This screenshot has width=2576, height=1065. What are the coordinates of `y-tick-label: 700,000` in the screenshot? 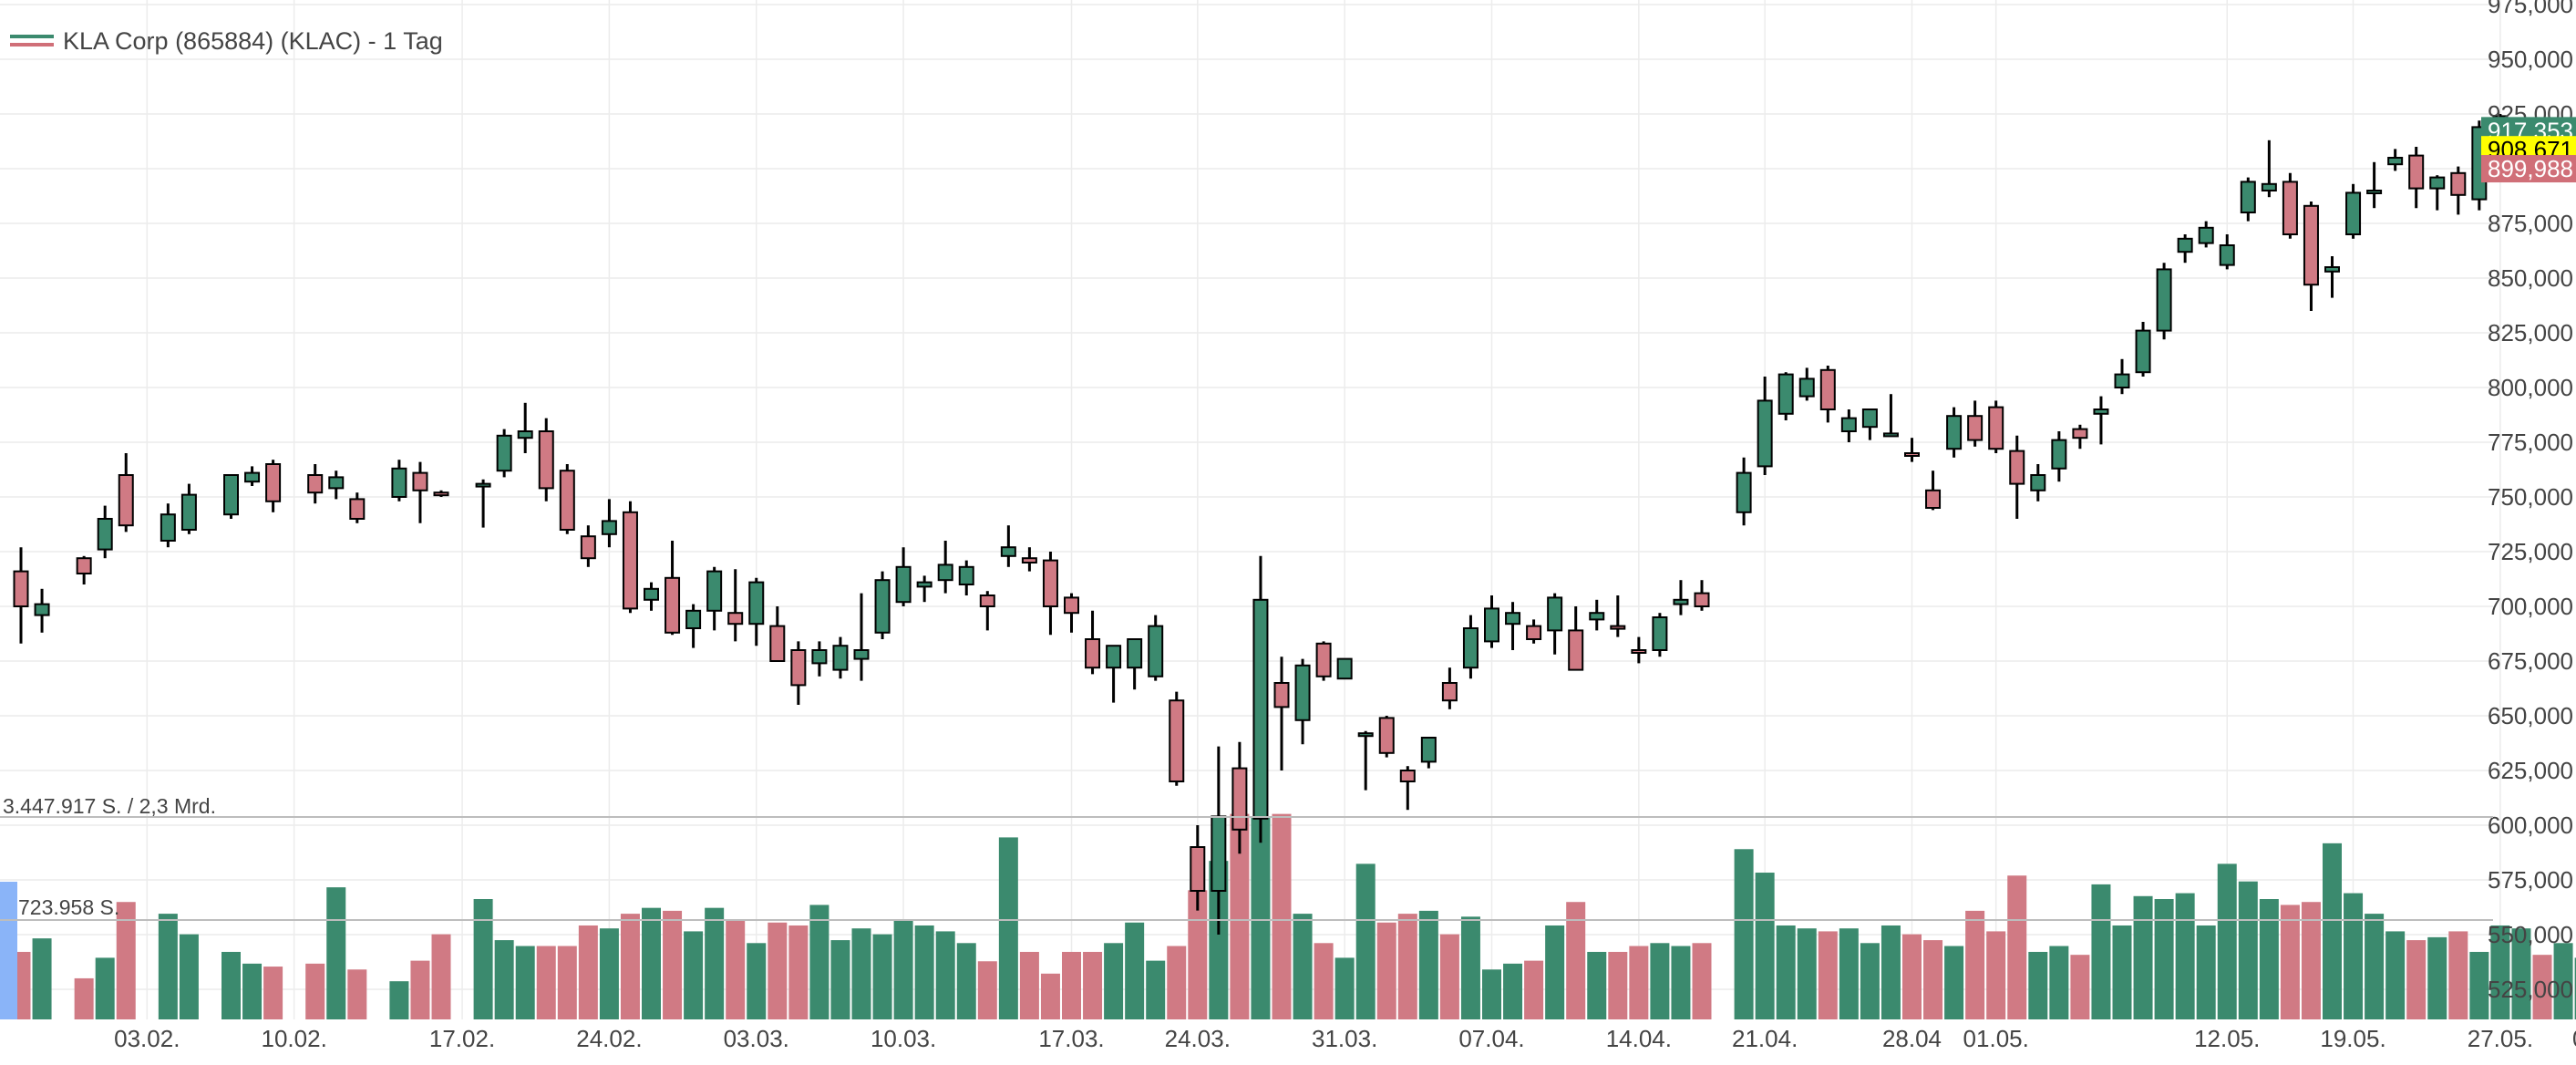 It's located at (2530, 606).